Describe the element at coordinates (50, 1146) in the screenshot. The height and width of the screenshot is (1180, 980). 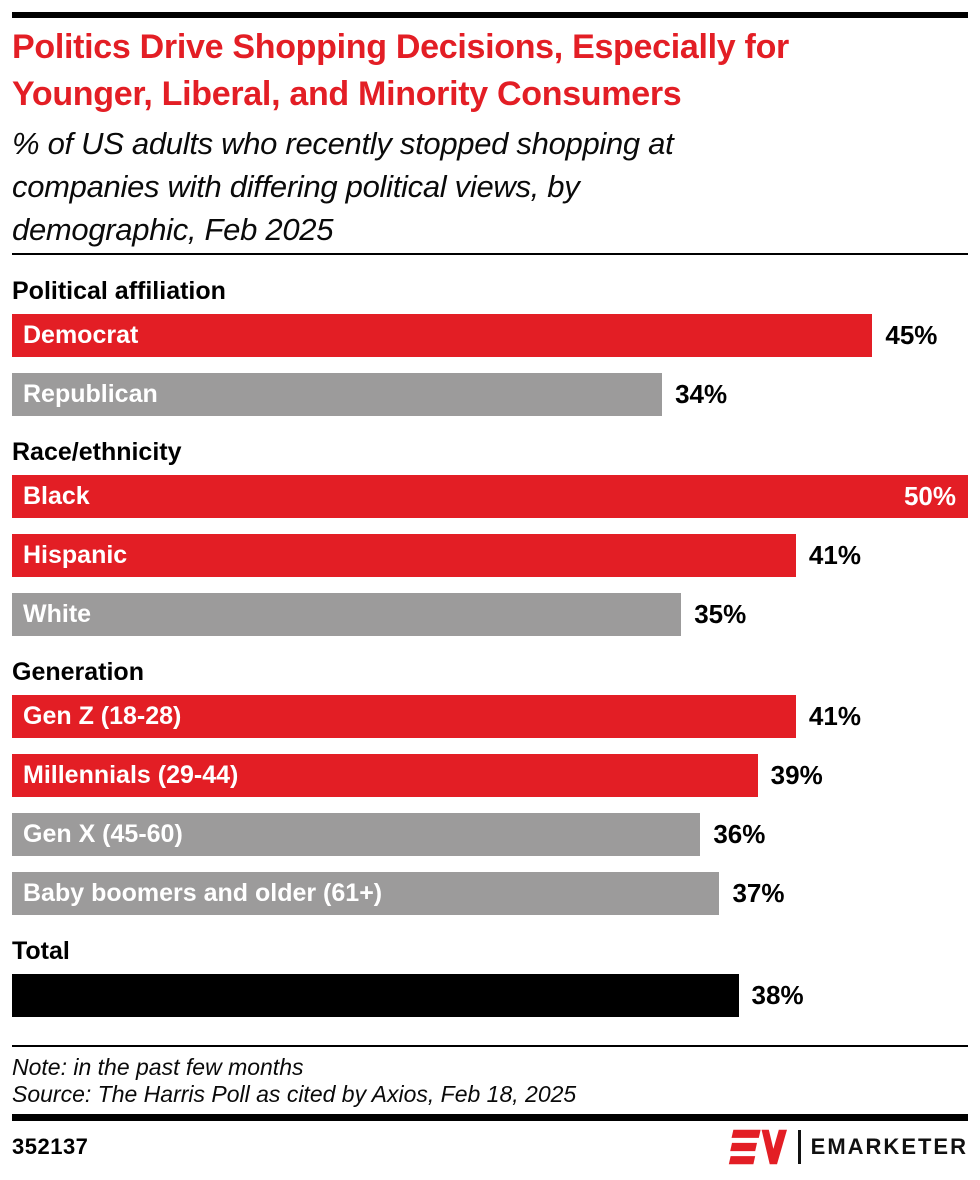
I see `chart-id: 352137` at that location.